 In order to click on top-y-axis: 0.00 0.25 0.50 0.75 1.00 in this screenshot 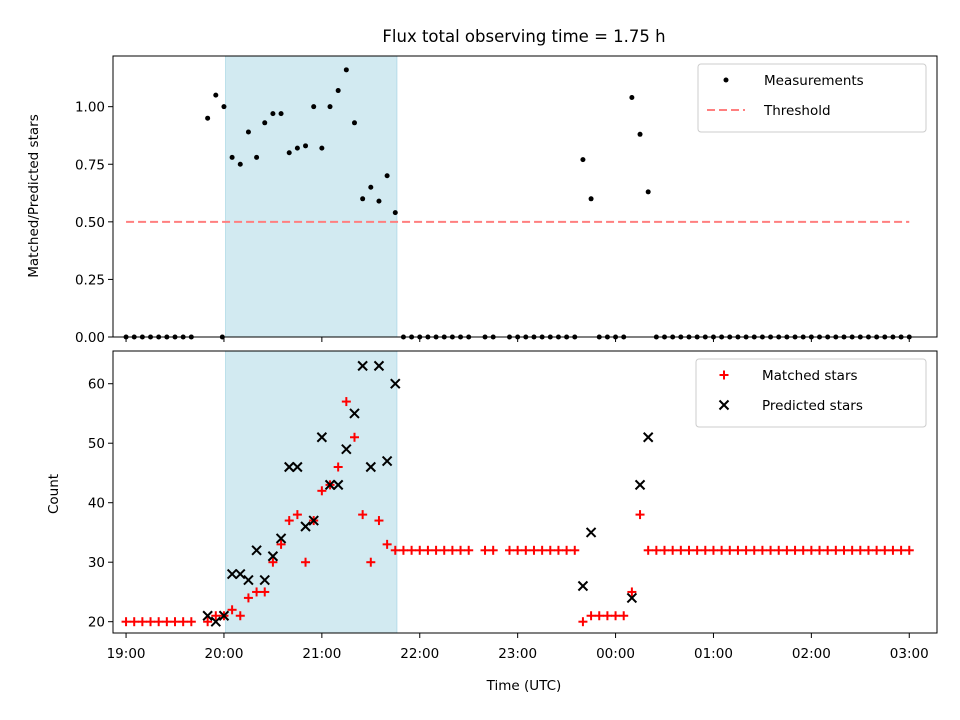, I will do `click(94, 223)`.